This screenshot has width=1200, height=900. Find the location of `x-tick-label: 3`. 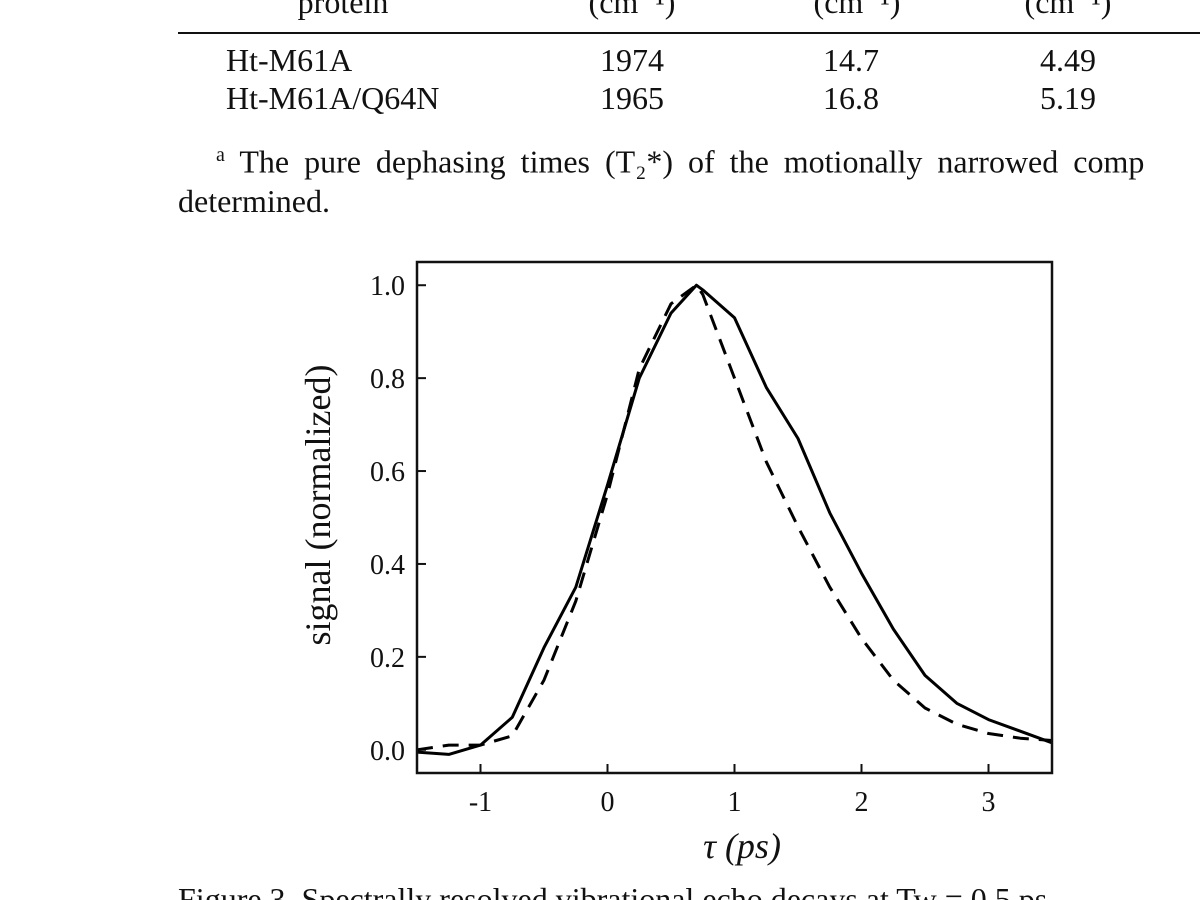

x-tick-label: 3 is located at coordinates (989, 802).